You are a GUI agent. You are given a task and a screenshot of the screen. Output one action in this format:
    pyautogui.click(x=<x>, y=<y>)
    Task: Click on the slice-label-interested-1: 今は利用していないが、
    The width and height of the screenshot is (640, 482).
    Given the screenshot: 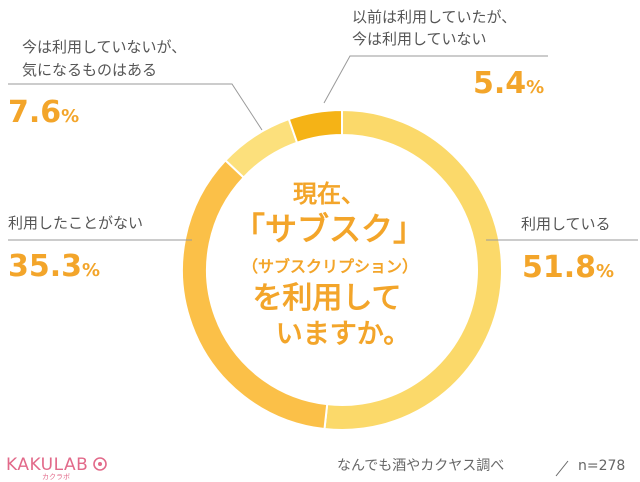 What is the action you would take?
    pyautogui.click(x=104, y=47)
    